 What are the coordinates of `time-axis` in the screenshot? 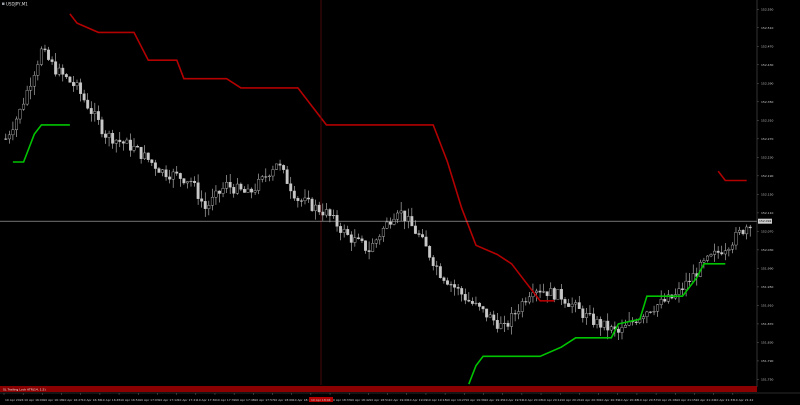 It's located at (400, 399).